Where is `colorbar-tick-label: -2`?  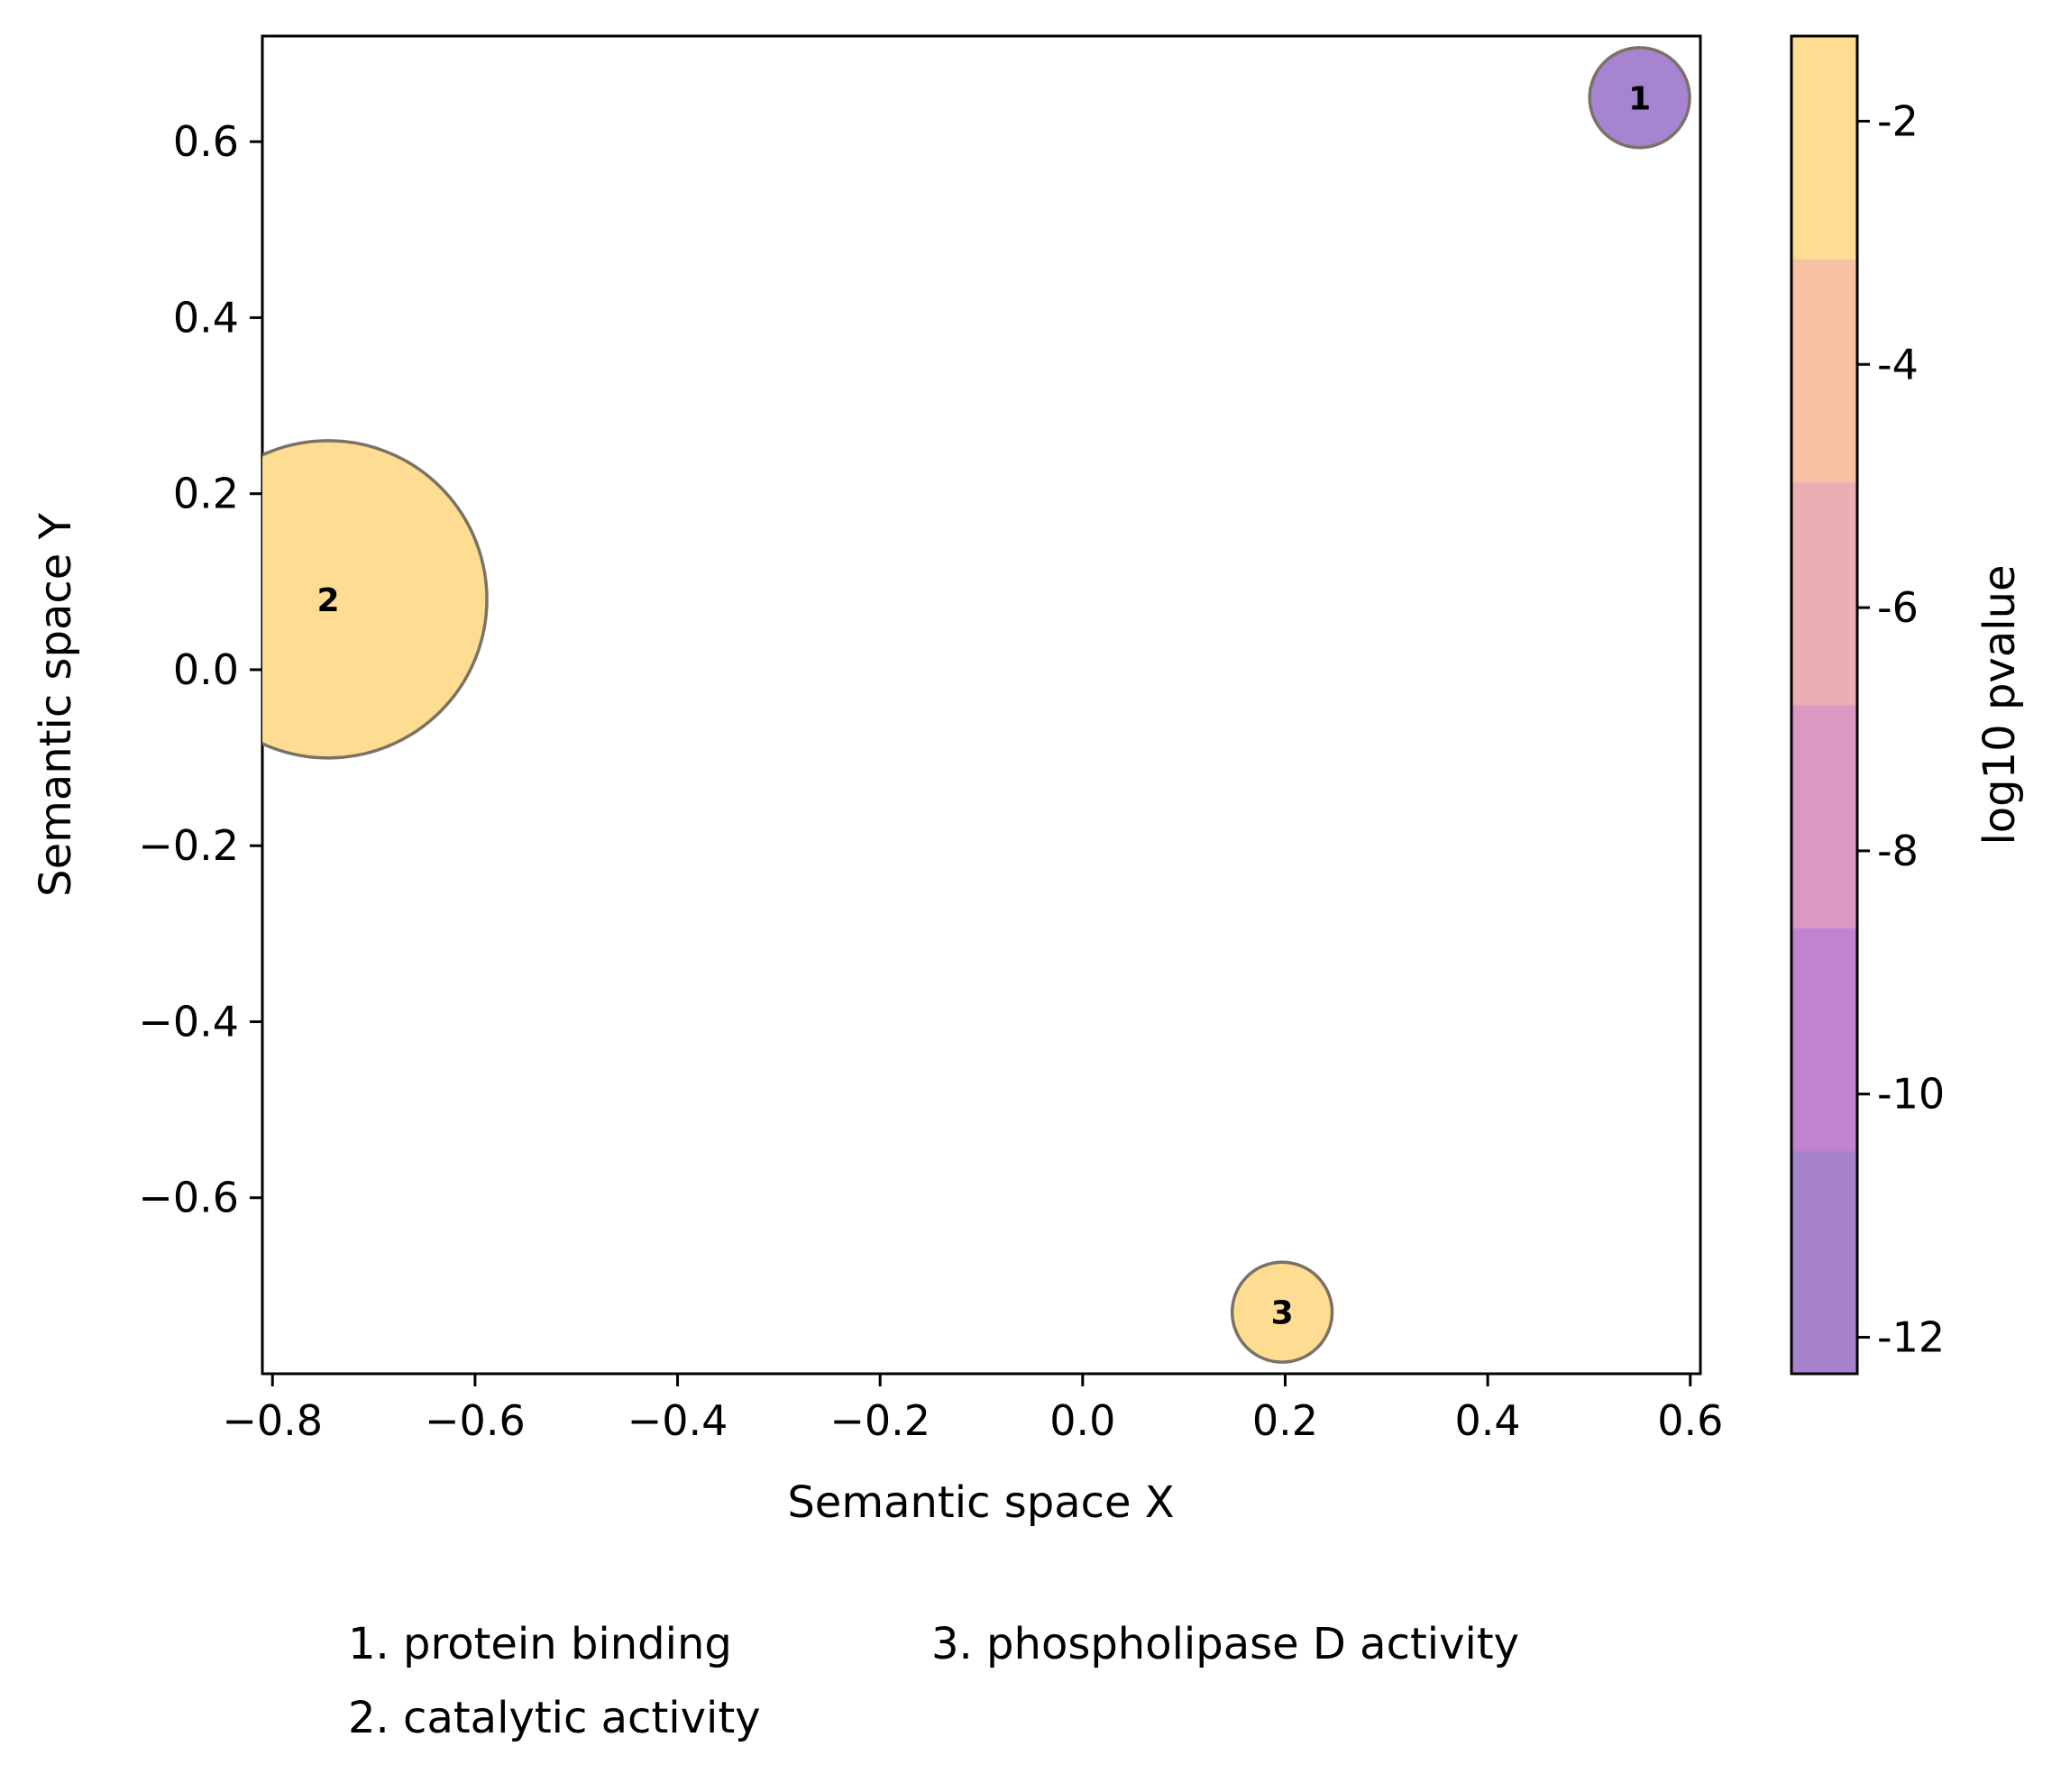 colorbar-tick-label: -2 is located at coordinates (1898, 120).